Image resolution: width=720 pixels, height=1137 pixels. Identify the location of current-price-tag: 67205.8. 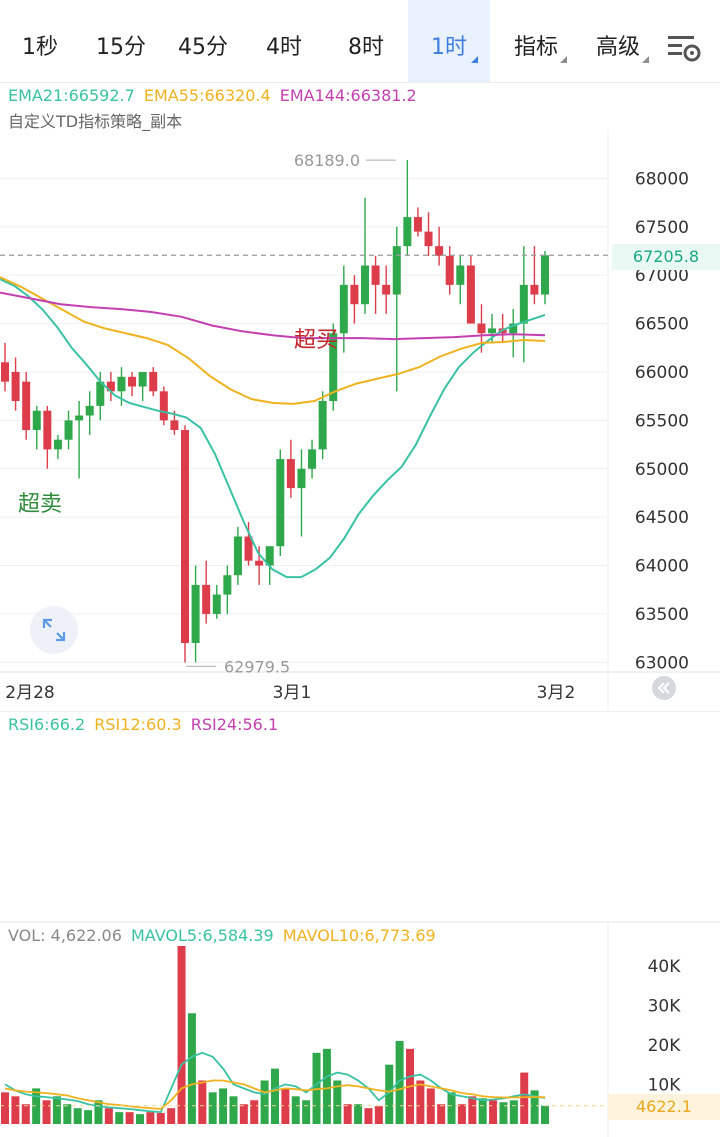
(666, 257).